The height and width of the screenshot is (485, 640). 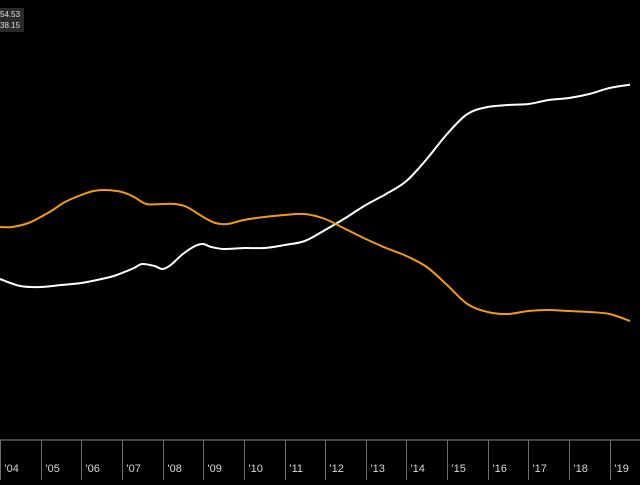 I want to click on legend-value-orange-series: 38.15, so click(x=10, y=25).